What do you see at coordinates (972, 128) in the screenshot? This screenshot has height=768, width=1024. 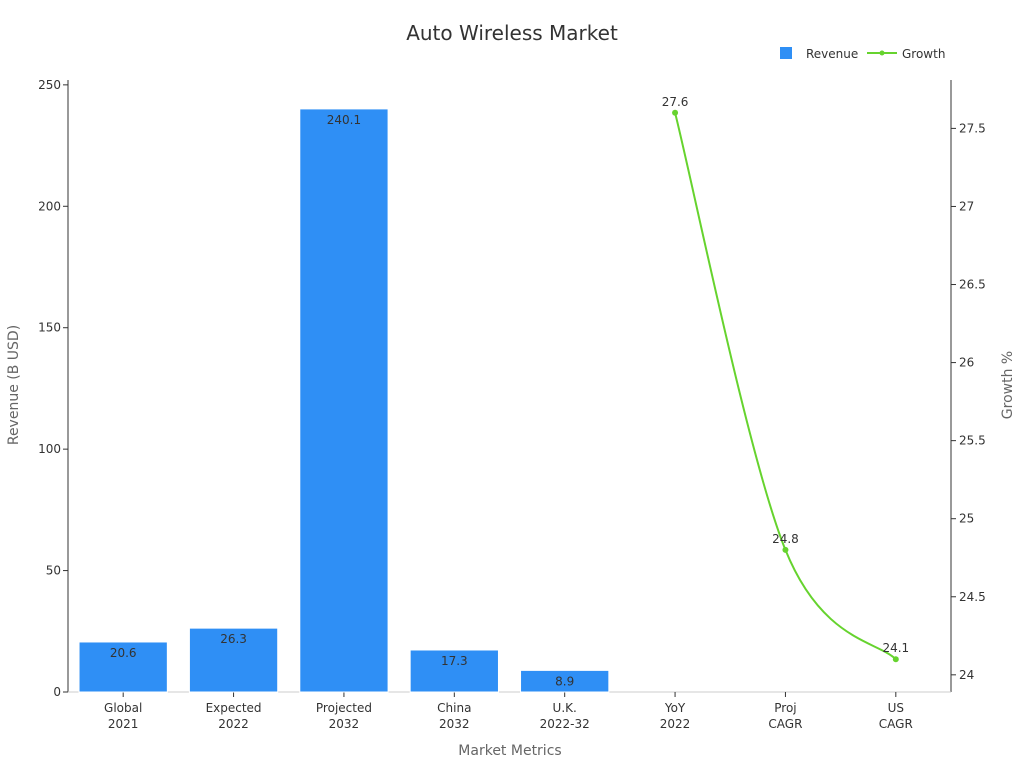 I see `y-right-tick-label: 27.5` at bounding box center [972, 128].